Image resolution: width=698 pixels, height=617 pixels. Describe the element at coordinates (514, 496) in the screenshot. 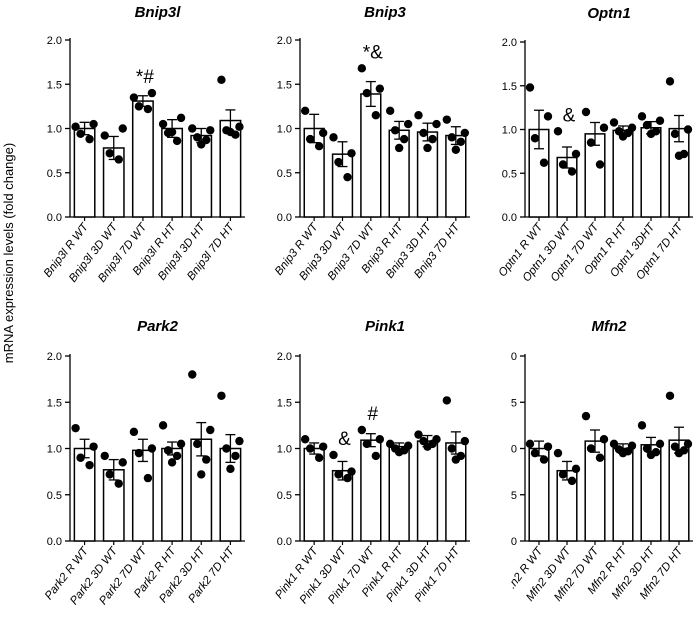

I see `y-tick-label: 5` at that location.